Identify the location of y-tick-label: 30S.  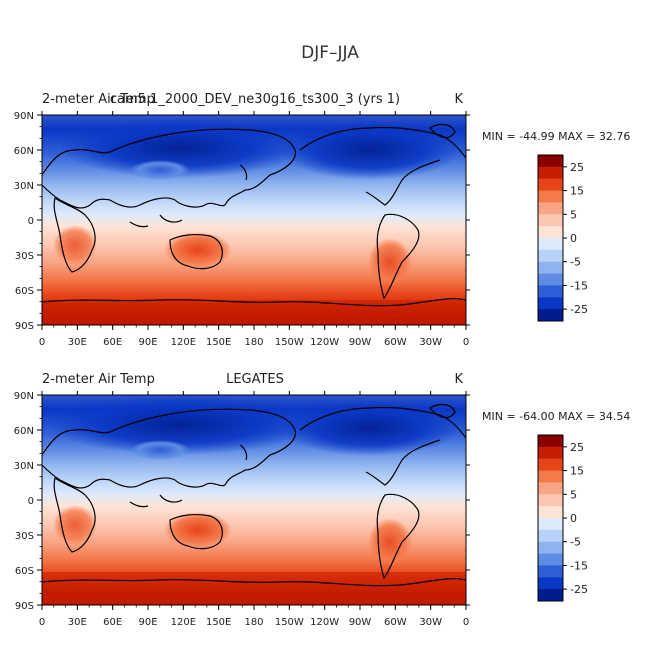
(24, 536).